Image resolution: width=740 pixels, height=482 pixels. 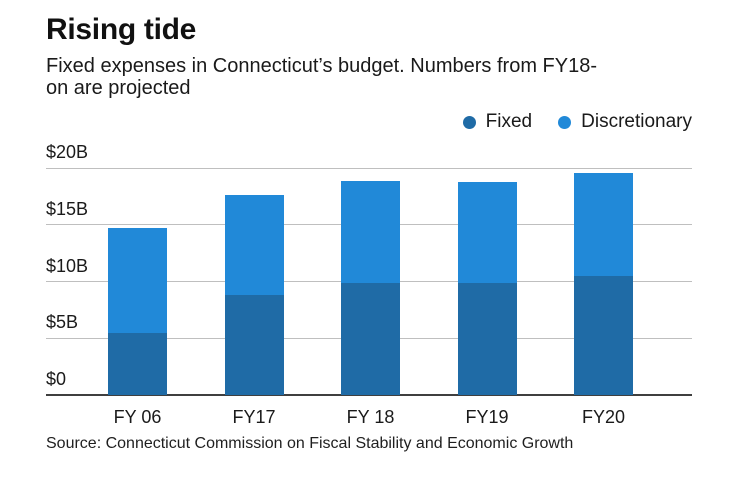 I want to click on legend-item-discretionary: Discretionary, so click(x=625, y=122).